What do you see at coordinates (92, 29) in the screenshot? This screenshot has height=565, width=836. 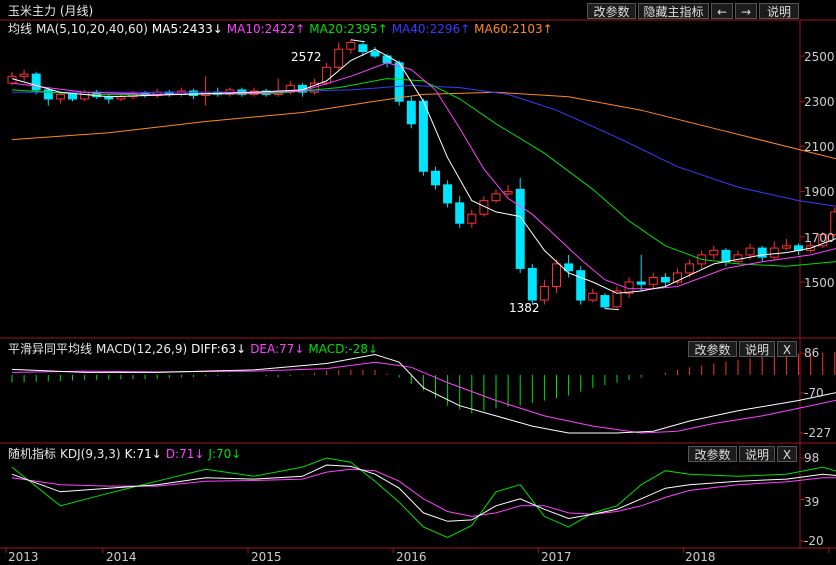 I see `ma-params: MA(5,10,20,40,60)` at bounding box center [92, 29].